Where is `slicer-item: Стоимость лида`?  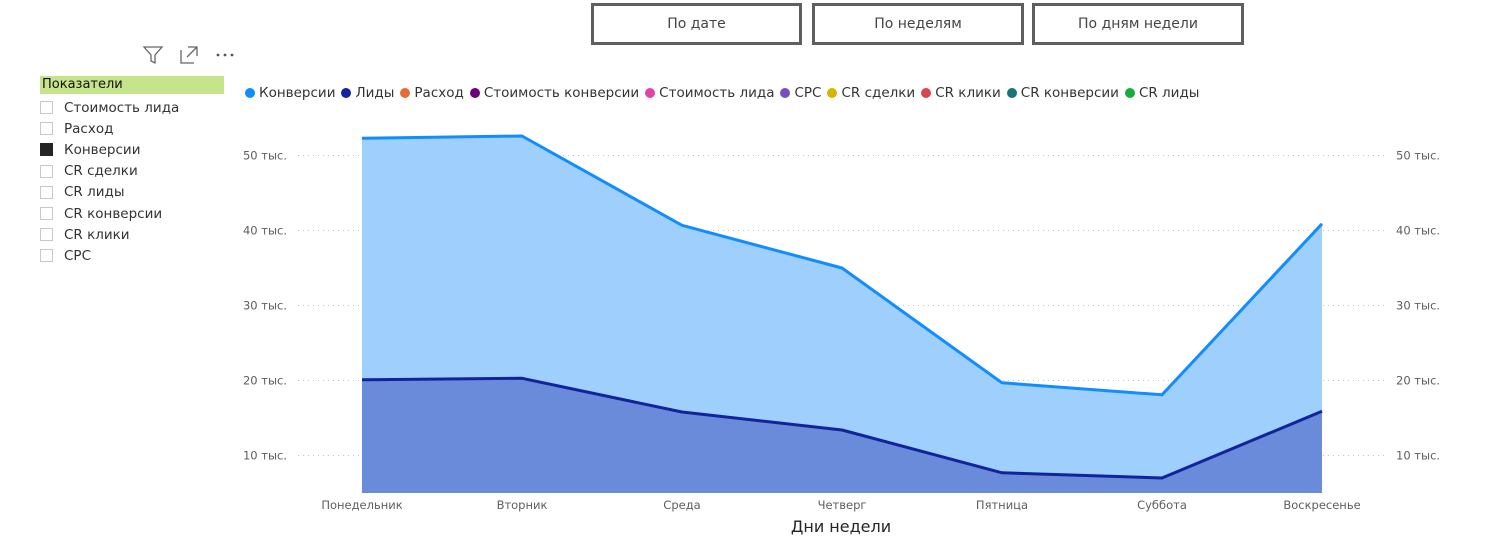
slicer-item: Стоимость лида is located at coordinates (109, 107).